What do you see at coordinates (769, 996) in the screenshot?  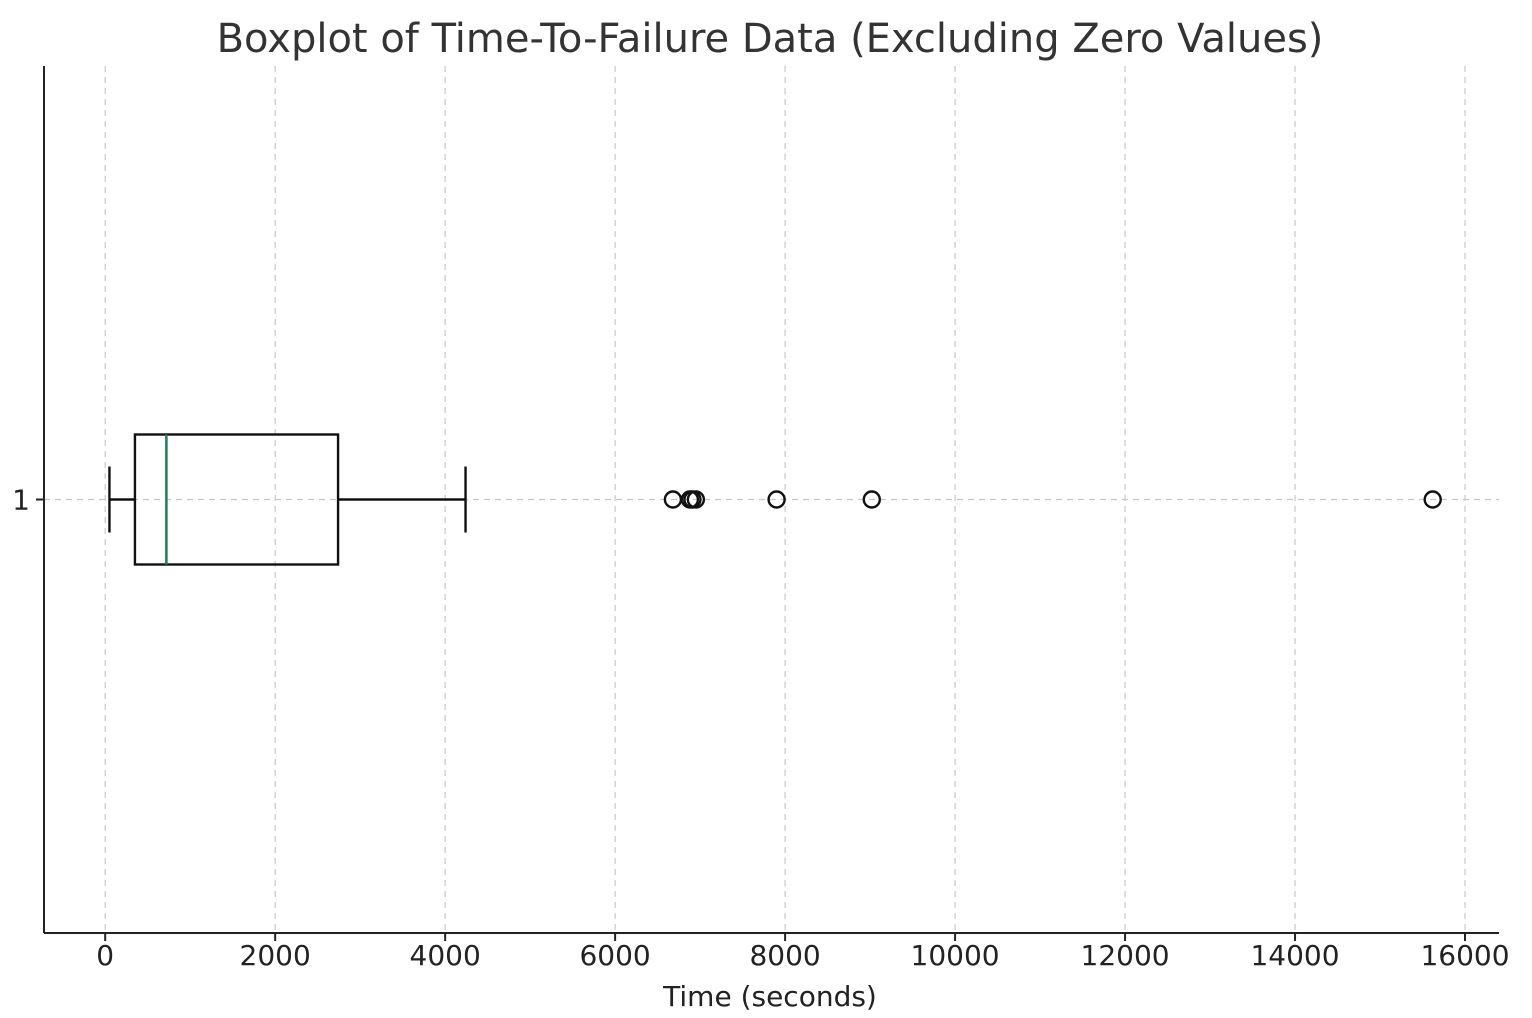 I see `x-axis-label: Time (seconds)` at bounding box center [769, 996].